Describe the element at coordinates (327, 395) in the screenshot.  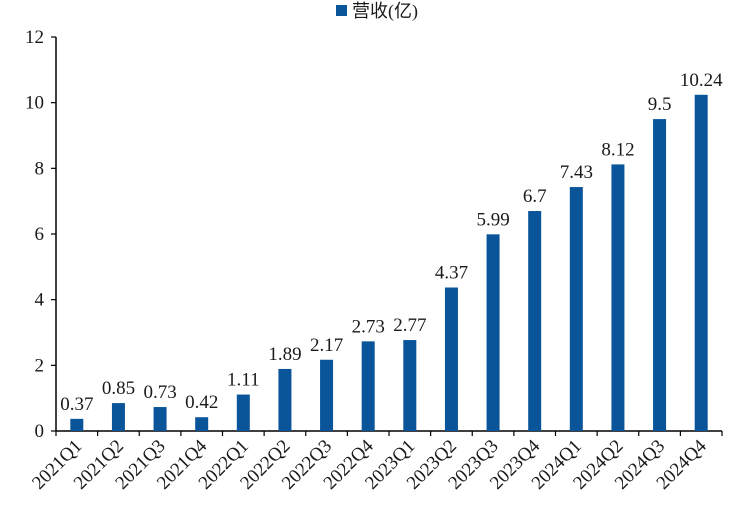
I see `bar-2022Q3` at that location.